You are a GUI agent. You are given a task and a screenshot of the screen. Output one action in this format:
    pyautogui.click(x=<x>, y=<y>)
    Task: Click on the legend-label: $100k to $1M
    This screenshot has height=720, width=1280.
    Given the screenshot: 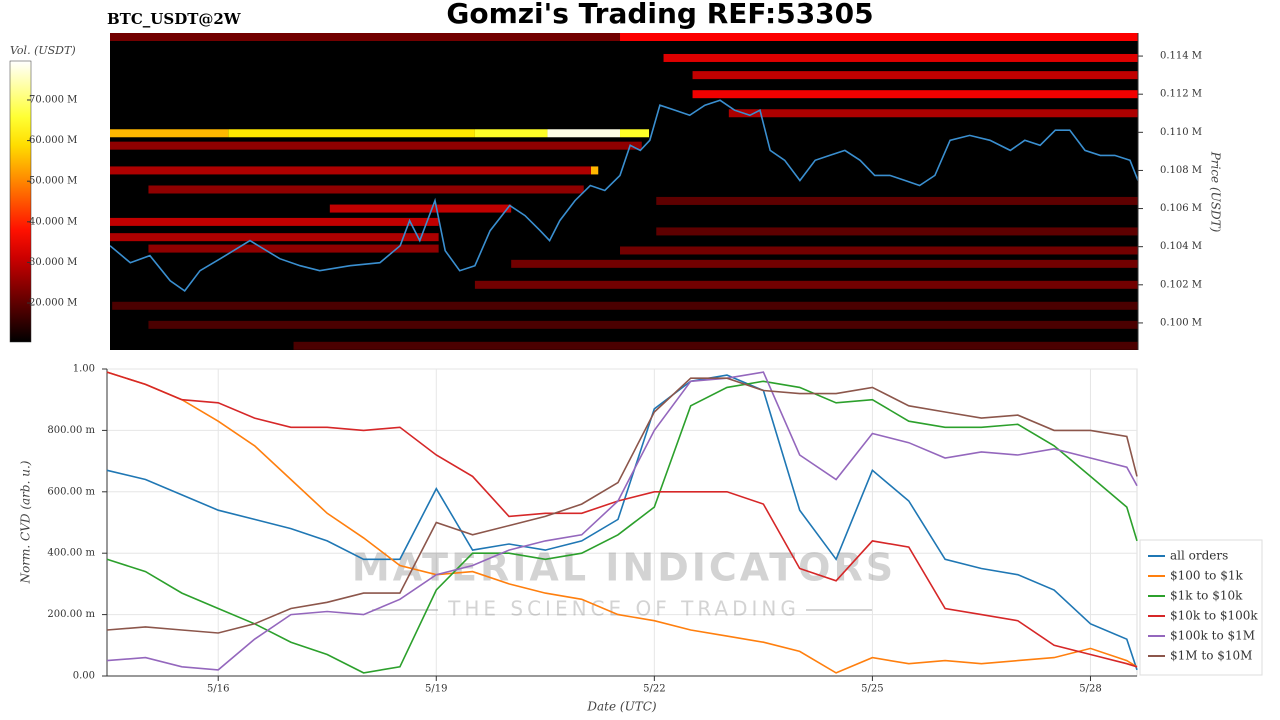 What is the action you would take?
    pyautogui.click(x=1212, y=636)
    